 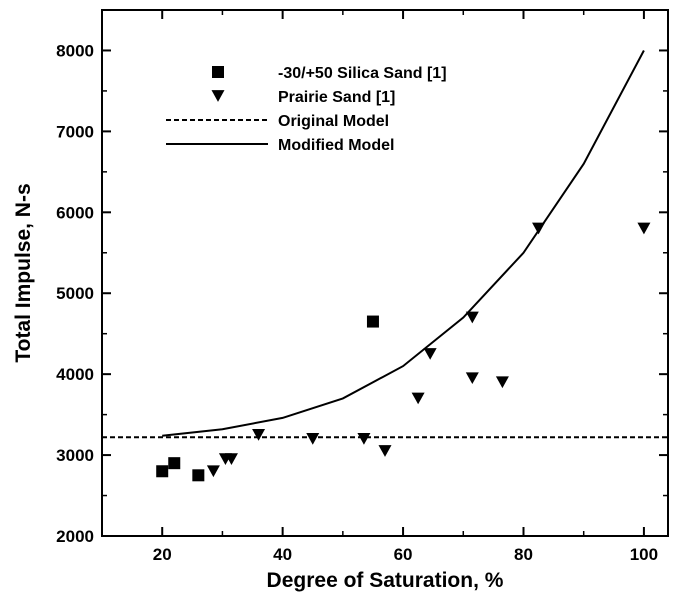 What do you see at coordinates (336, 97) in the screenshot?
I see `legend-label: Prairie Sand [1]` at bounding box center [336, 97].